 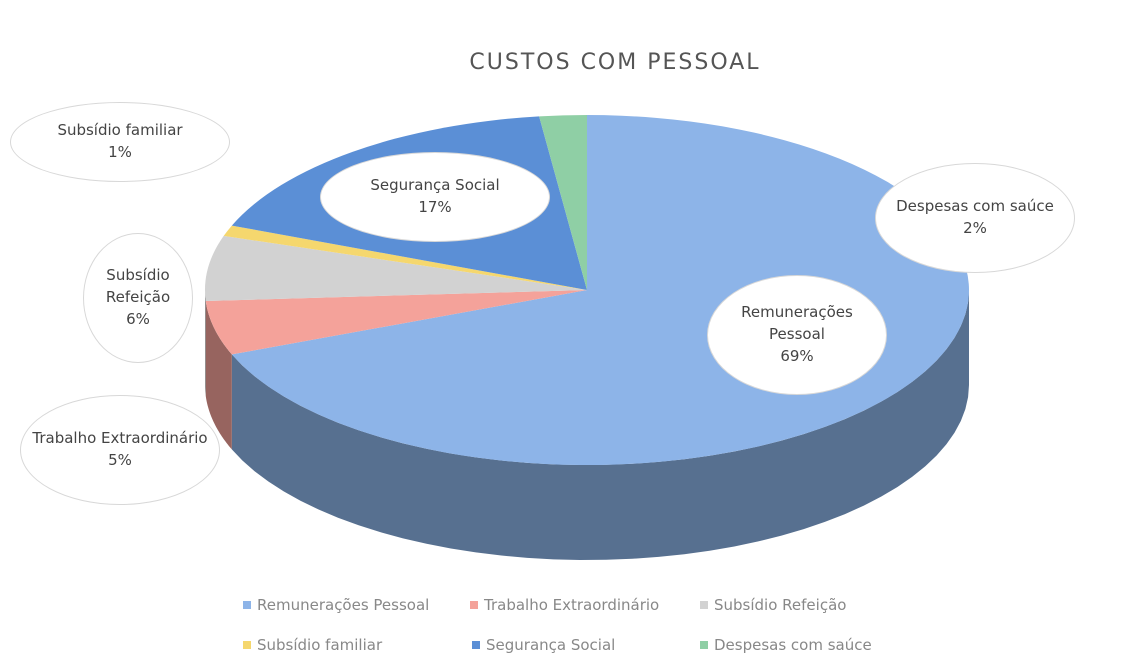 I want to click on value-label: 69%, so click(x=797, y=355).